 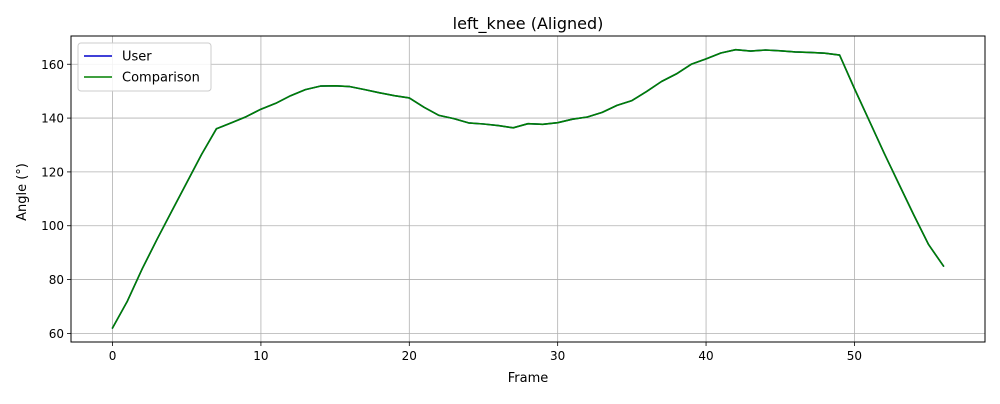 What do you see at coordinates (56, 334) in the screenshot?
I see `y-tick-label: 60` at bounding box center [56, 334].